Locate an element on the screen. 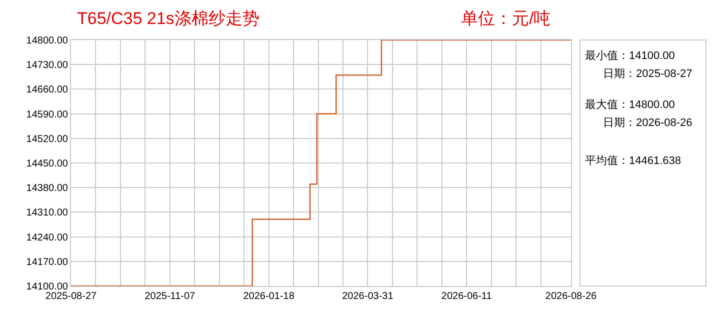 The height and width of the screenshot is (330, 720). x-tick-label: 2026-03-31 is located at coordinates (368, 296).